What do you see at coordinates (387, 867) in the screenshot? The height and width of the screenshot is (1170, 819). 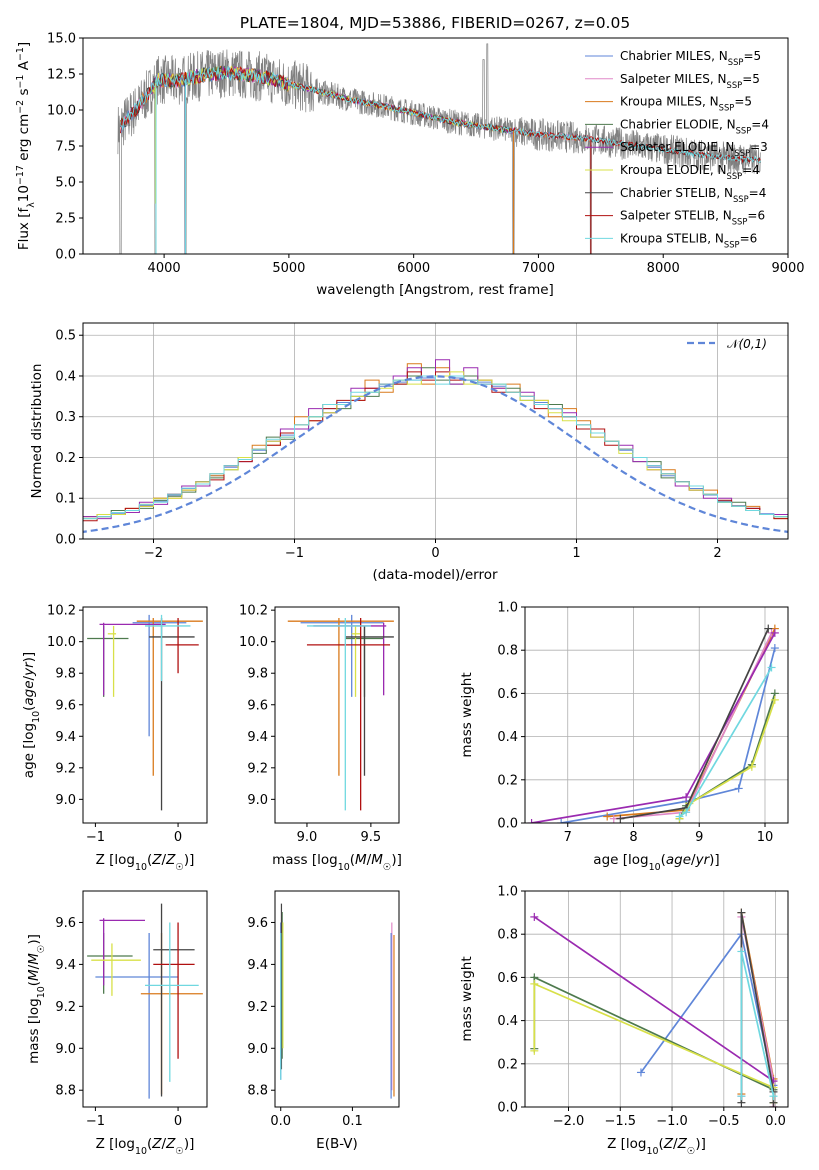 I see `label-part: ☉` at bounding box center [387, 867].